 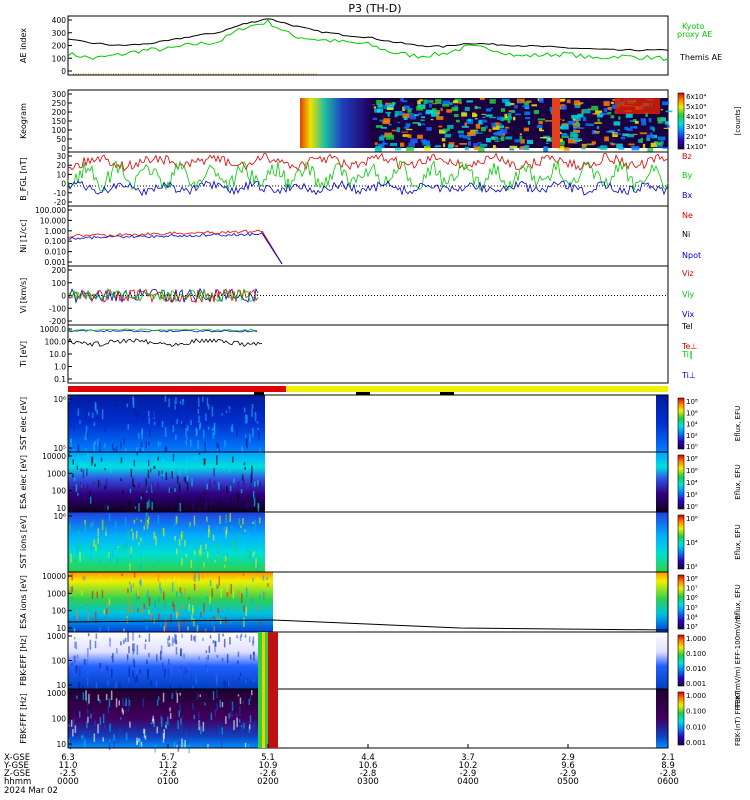 What do you see at coordinates (59, 20) in the screenshot?
I see `ae-ytick-label: 400` at bounding box center [59, 20].